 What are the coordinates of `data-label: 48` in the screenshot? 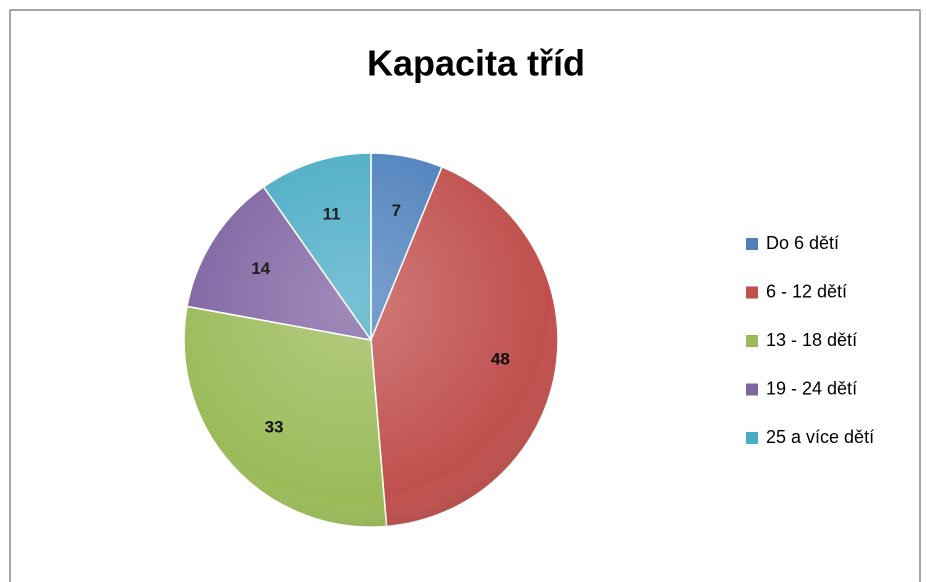 It's located at (500, 358).